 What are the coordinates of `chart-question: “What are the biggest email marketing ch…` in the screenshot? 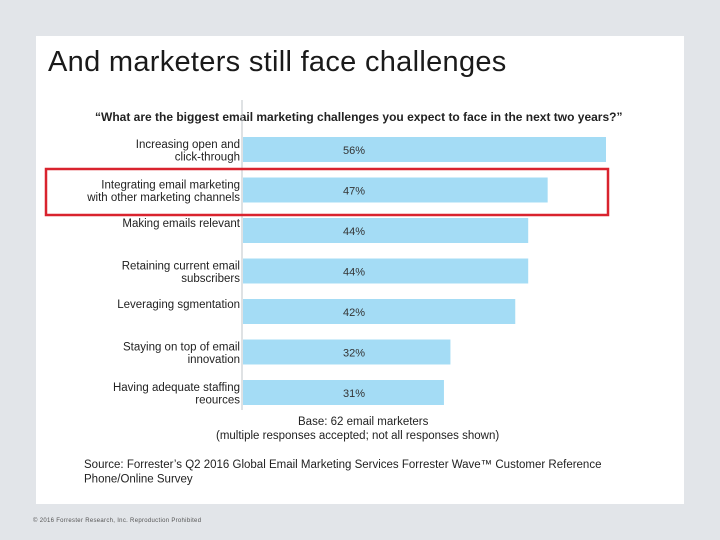 It's located at (358, 117).